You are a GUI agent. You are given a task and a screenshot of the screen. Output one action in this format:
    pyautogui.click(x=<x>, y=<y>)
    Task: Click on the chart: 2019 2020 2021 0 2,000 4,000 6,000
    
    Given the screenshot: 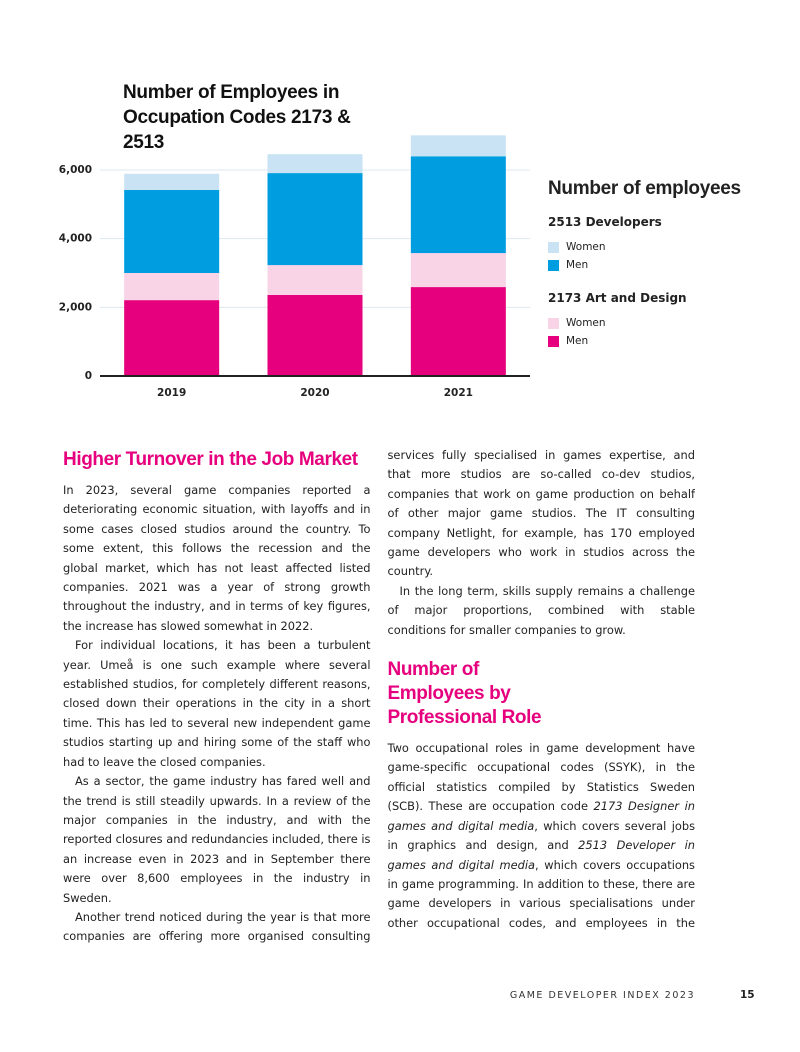 What is the action you would take?
    pyautogui.click(x=294, y=267)
    